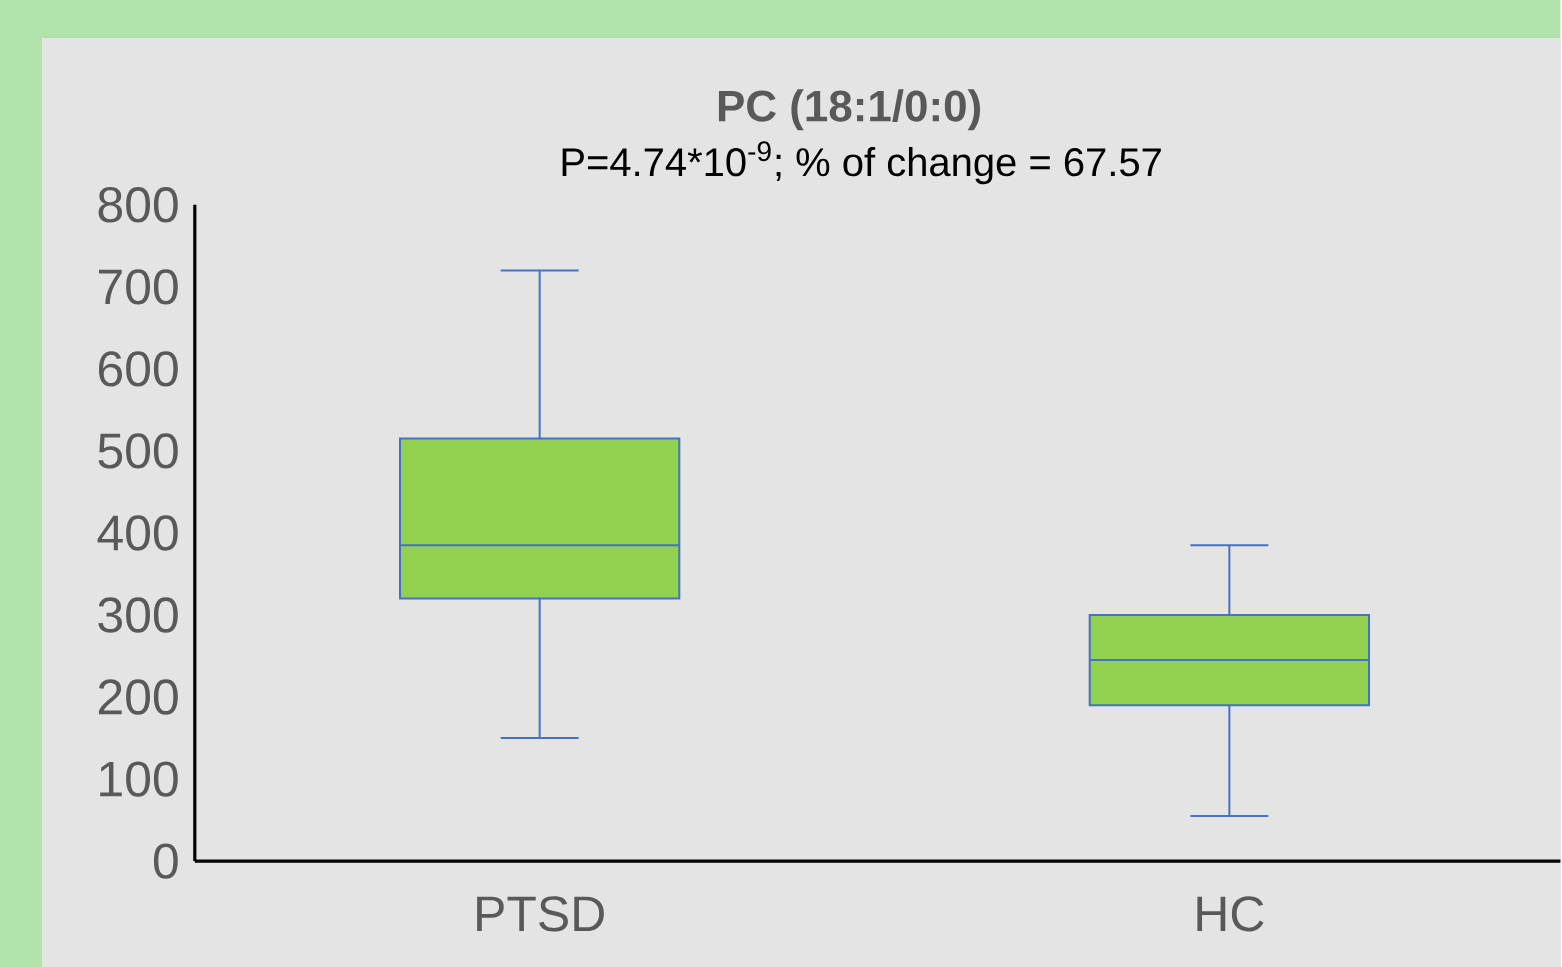  Describe the element at coordinates (849, 110) in the screenshot. I see `chart-title: PC (18:1/0:0)` at that location.